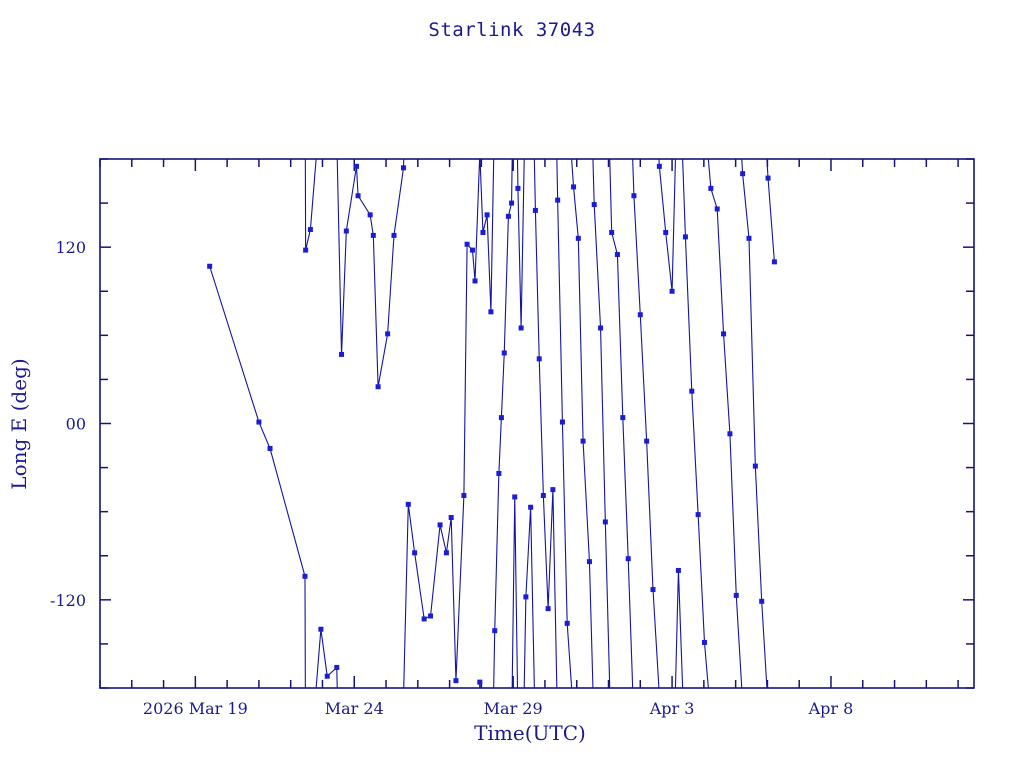 The image size is (1024, 768). I want to click on y-axis-tick-labels: 120 00 -120, so click(68, 424).